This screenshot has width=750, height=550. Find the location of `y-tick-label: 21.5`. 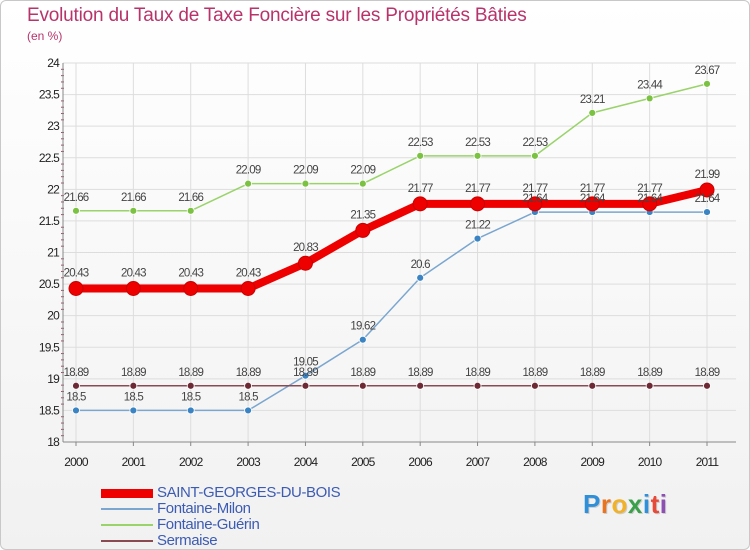

y-tick-label: 21.5 is located at coordinates (49, 221).